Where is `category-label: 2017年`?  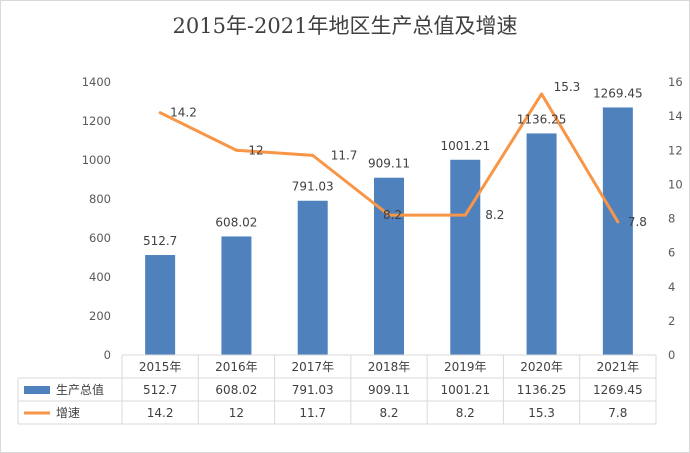
category-label: 2017年 is located at coordinates (312, 367).